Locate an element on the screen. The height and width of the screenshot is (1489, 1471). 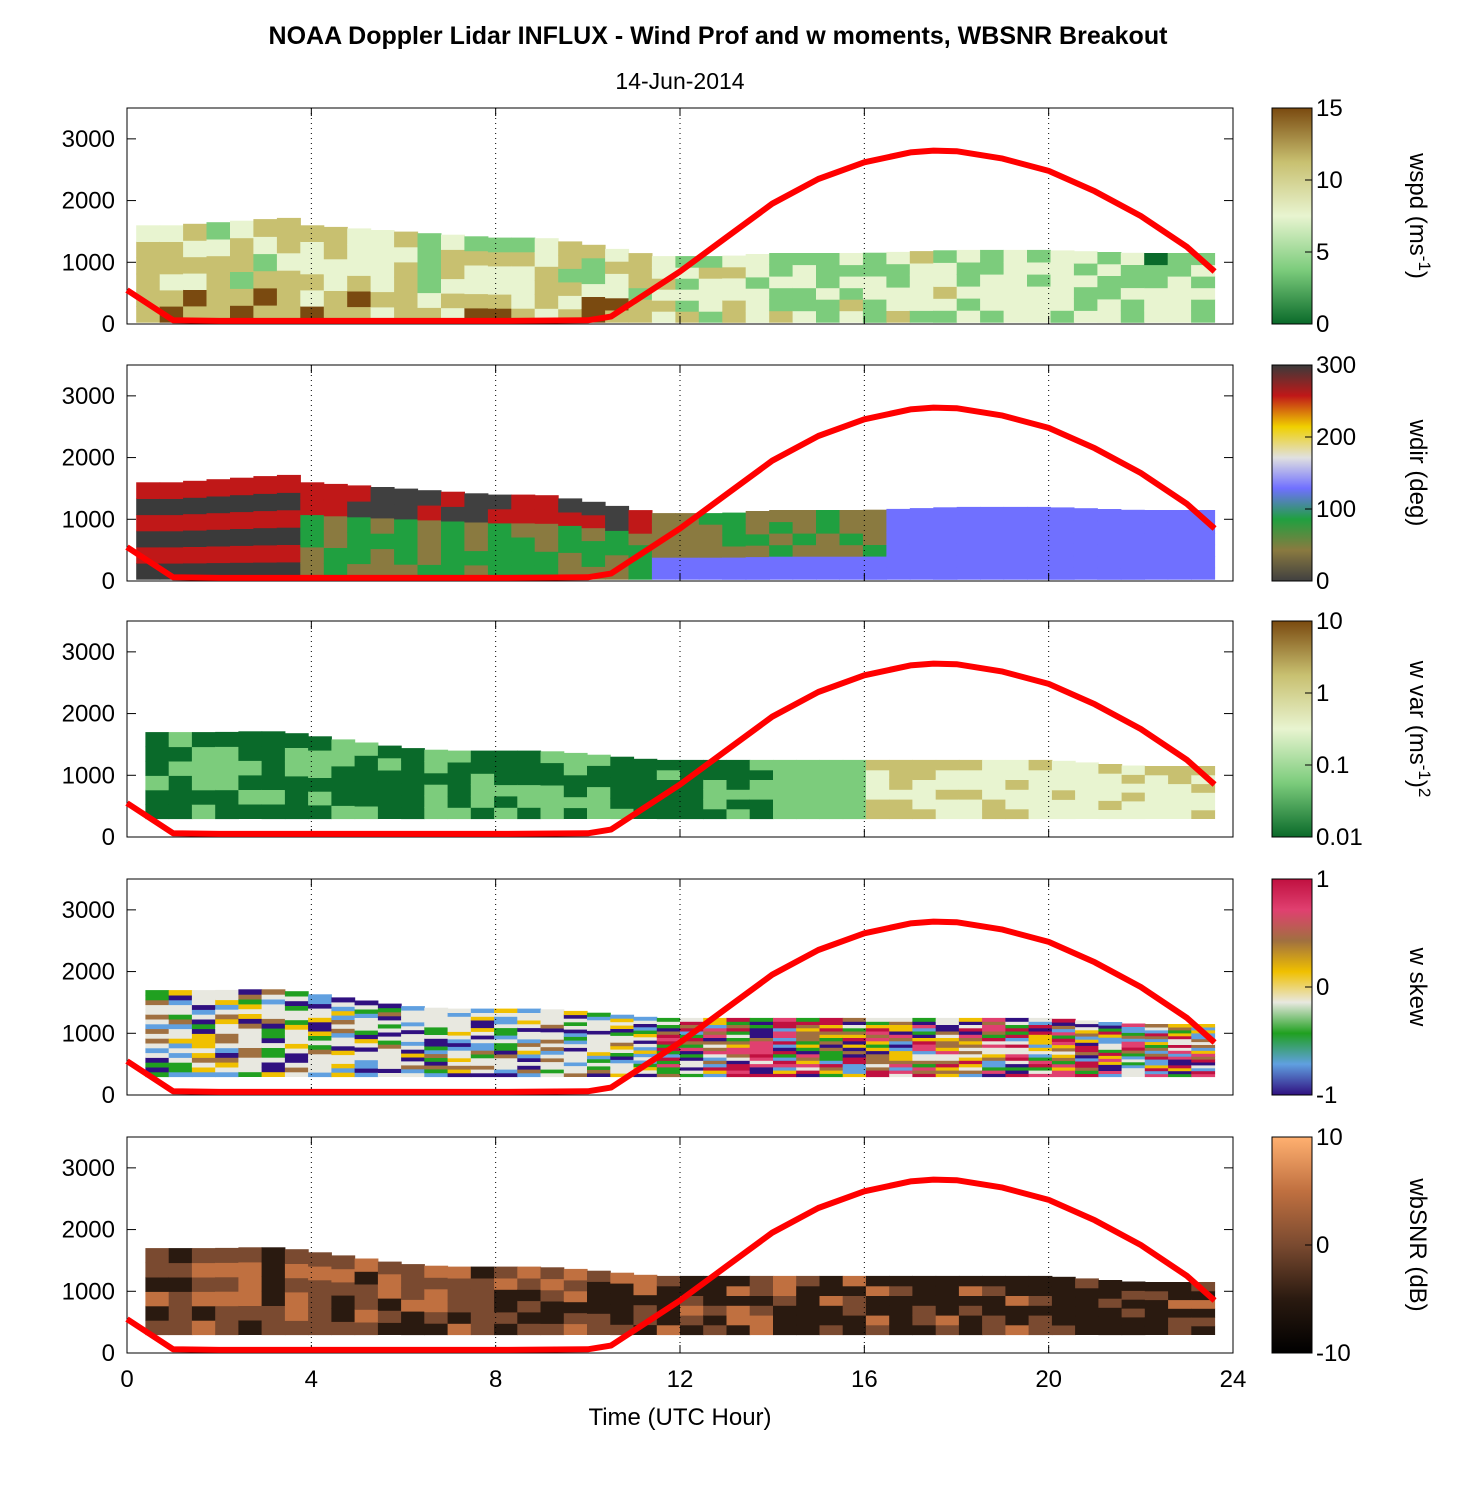
x-tick-label: 24 is located at coordinates (1233, 1379).